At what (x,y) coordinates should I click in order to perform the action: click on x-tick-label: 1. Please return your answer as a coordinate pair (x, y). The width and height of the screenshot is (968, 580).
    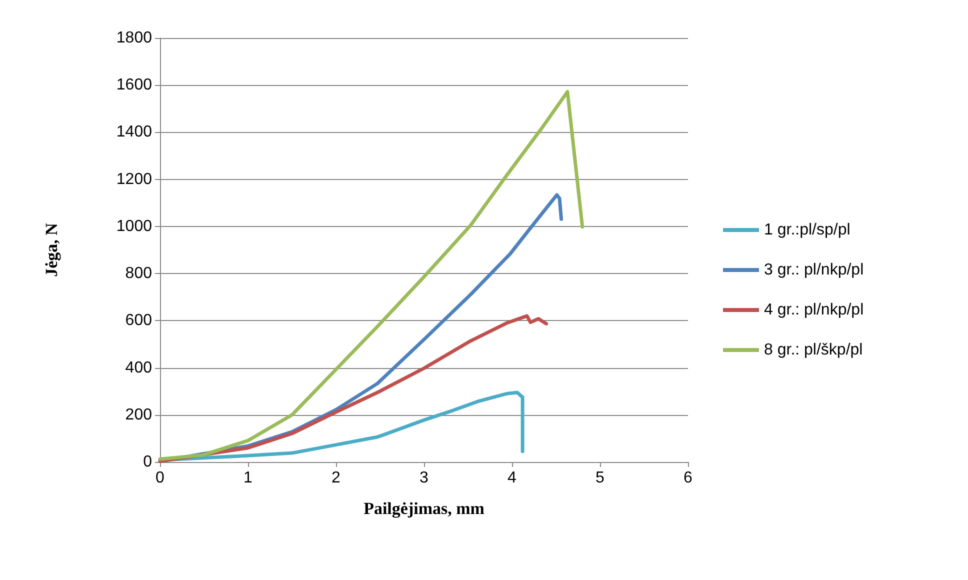
    Looking at the image, I should click on (248, 478).